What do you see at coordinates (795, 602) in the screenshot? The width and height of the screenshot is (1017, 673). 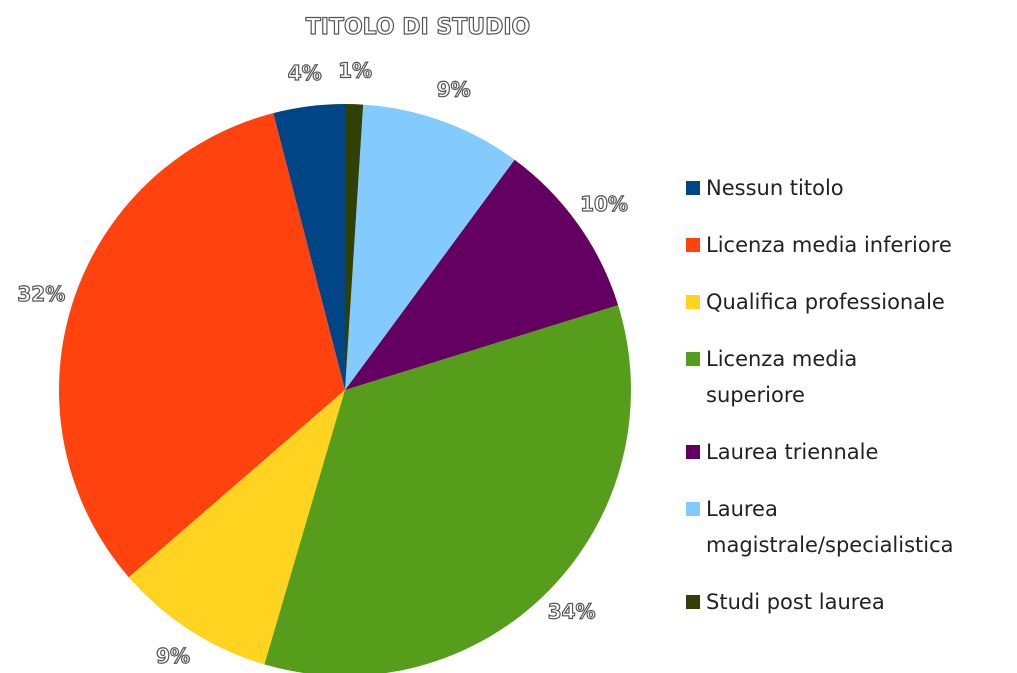 I see `legend-label: Studi post laurea` at bounding box center [795, 602].